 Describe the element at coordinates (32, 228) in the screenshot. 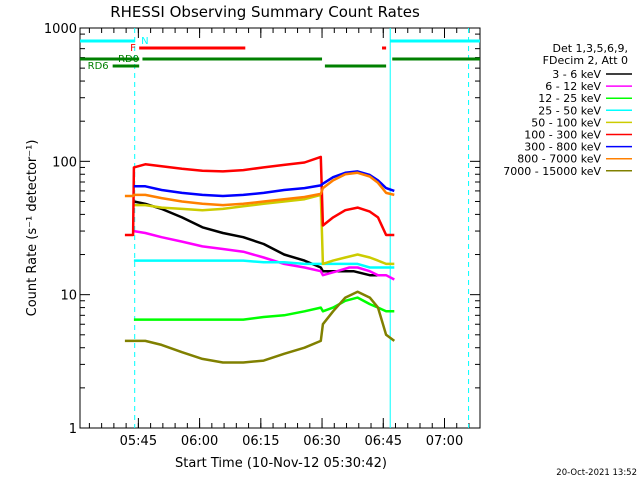

I see `y-axis-label: Count Rate (s⁻¹ detector⁻¹)` at that location.